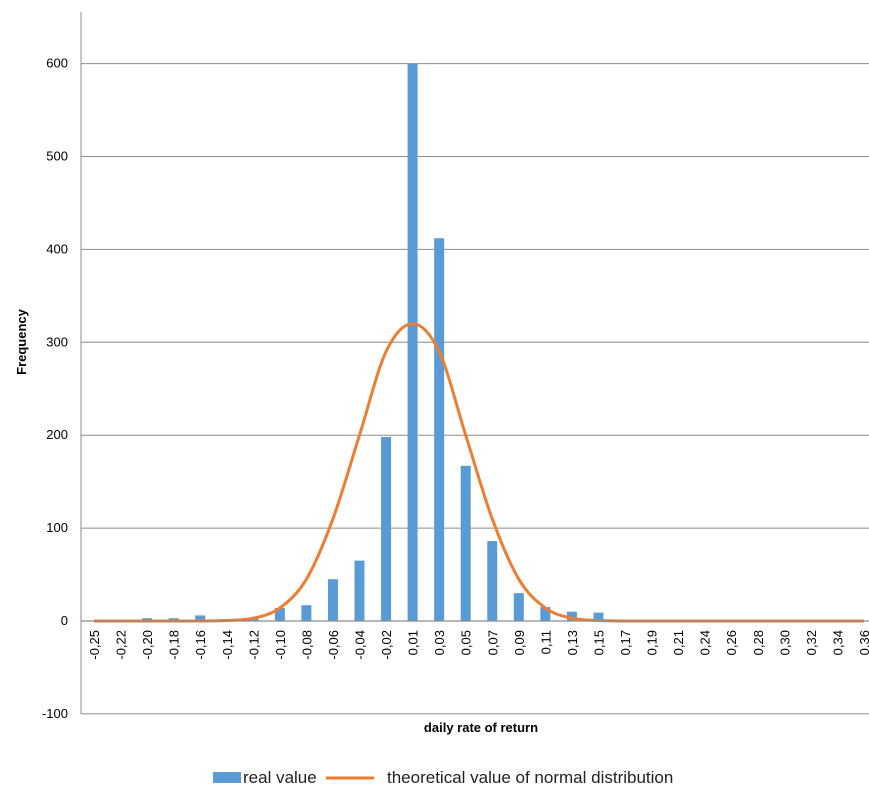  What do you see at coordinates (784, 642) in the screenshot?
I see `x-tick-label: 0,30` at bounding box center [784, 642].